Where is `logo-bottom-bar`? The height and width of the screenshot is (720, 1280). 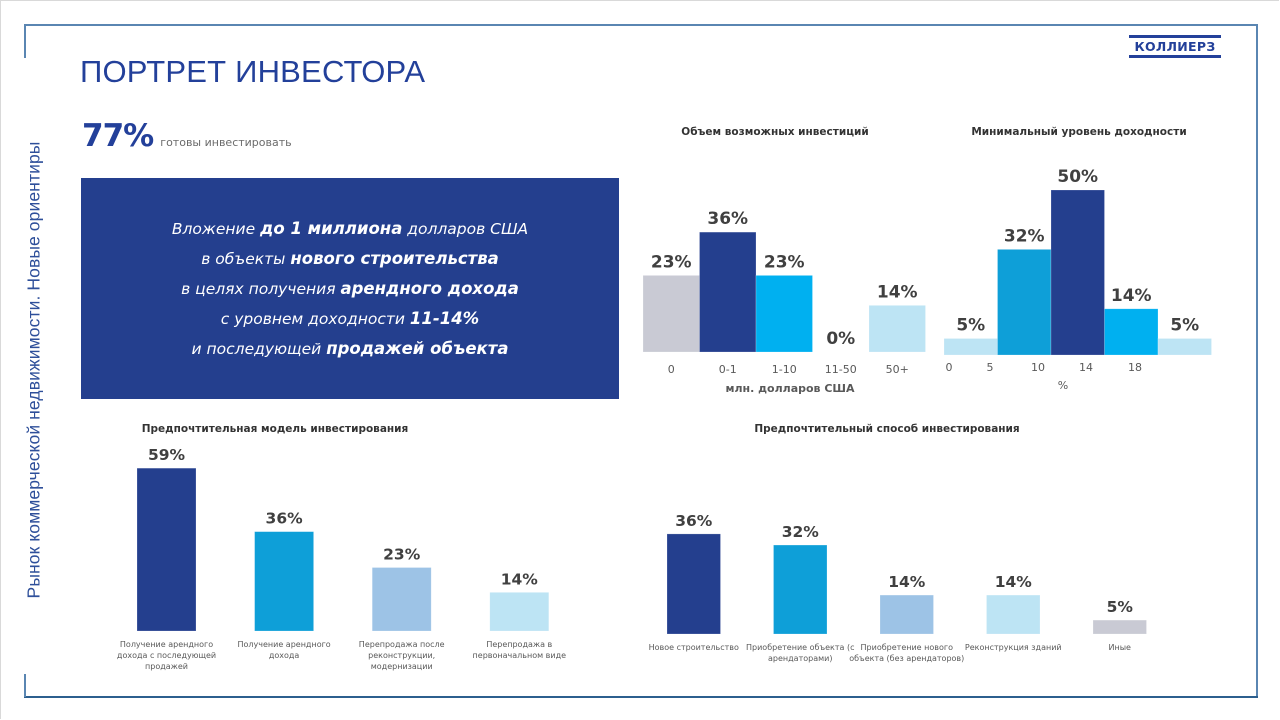 logo-bottom-bar is located at coordinates (1175, 56).